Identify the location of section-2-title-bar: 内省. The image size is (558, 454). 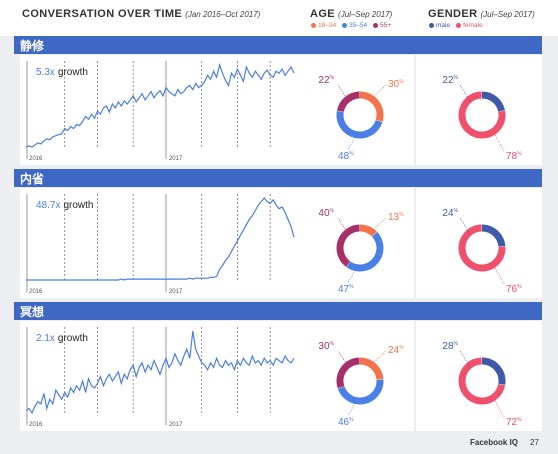
(278, 178).